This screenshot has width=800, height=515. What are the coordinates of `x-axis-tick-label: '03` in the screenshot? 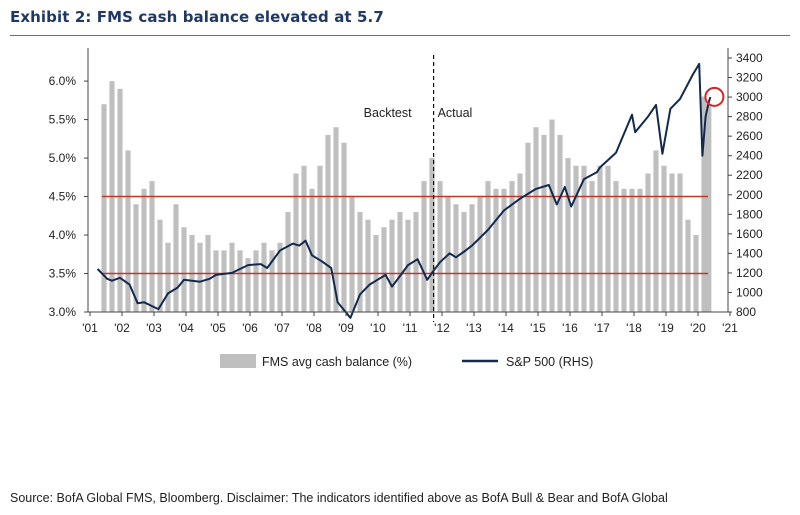 It's located at (154, 328).